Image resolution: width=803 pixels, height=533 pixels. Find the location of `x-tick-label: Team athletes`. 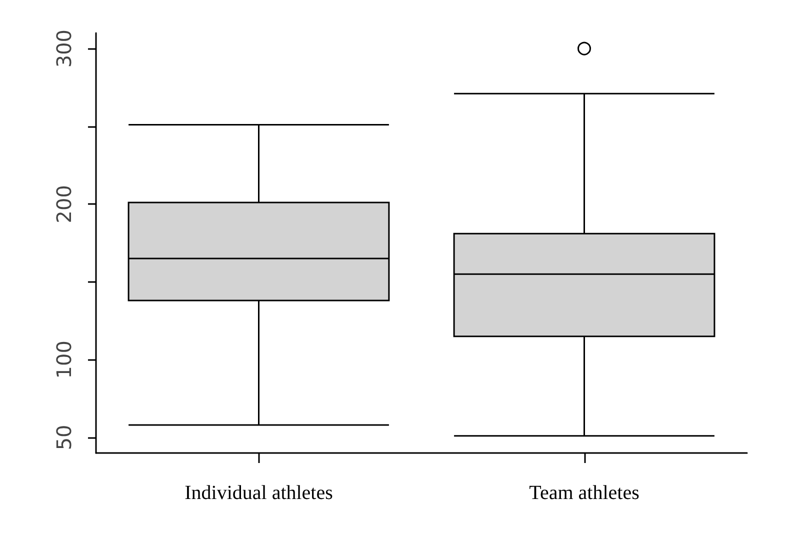

x-tick-label: Team athletes is located at coordinates (584, 493).